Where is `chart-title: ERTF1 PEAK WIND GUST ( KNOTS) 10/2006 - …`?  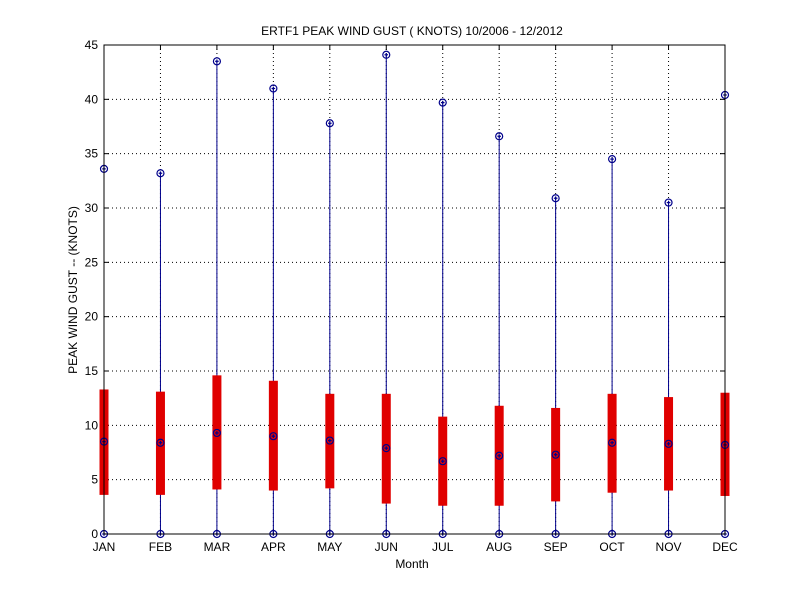 chart-title: ERTF1 PEAK WIND GUST ( KNOTS) 10/2006 - … is located at coordinates (412, 31).